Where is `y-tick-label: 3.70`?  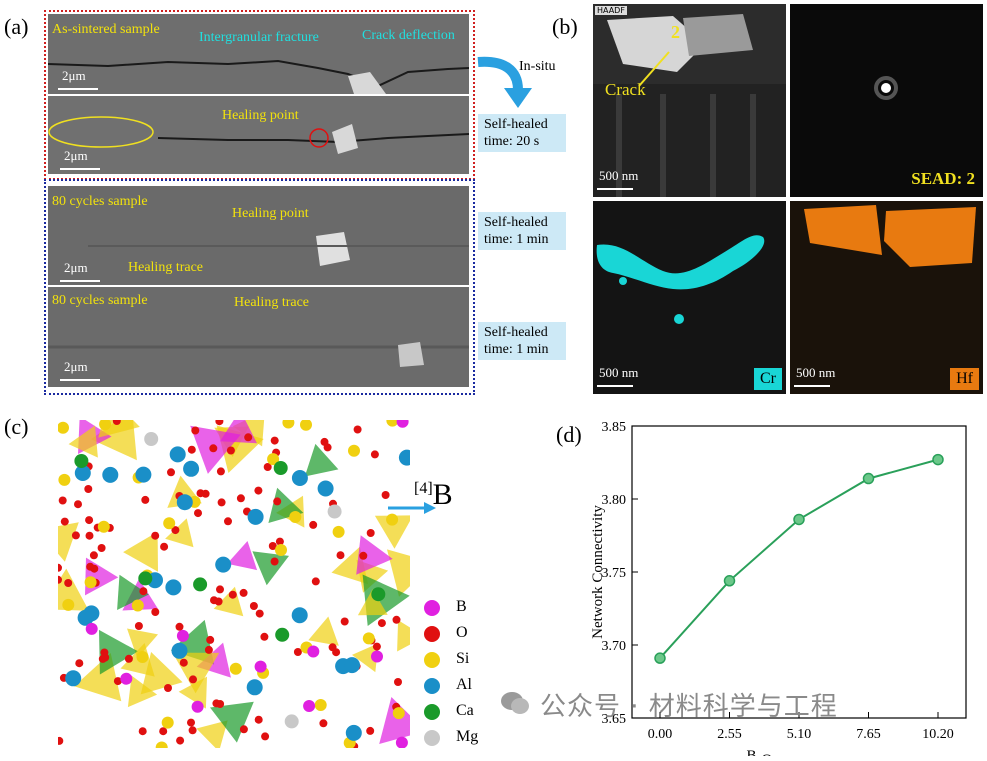 y-tick-label: 3.70 is located at coordinates (614, 646).